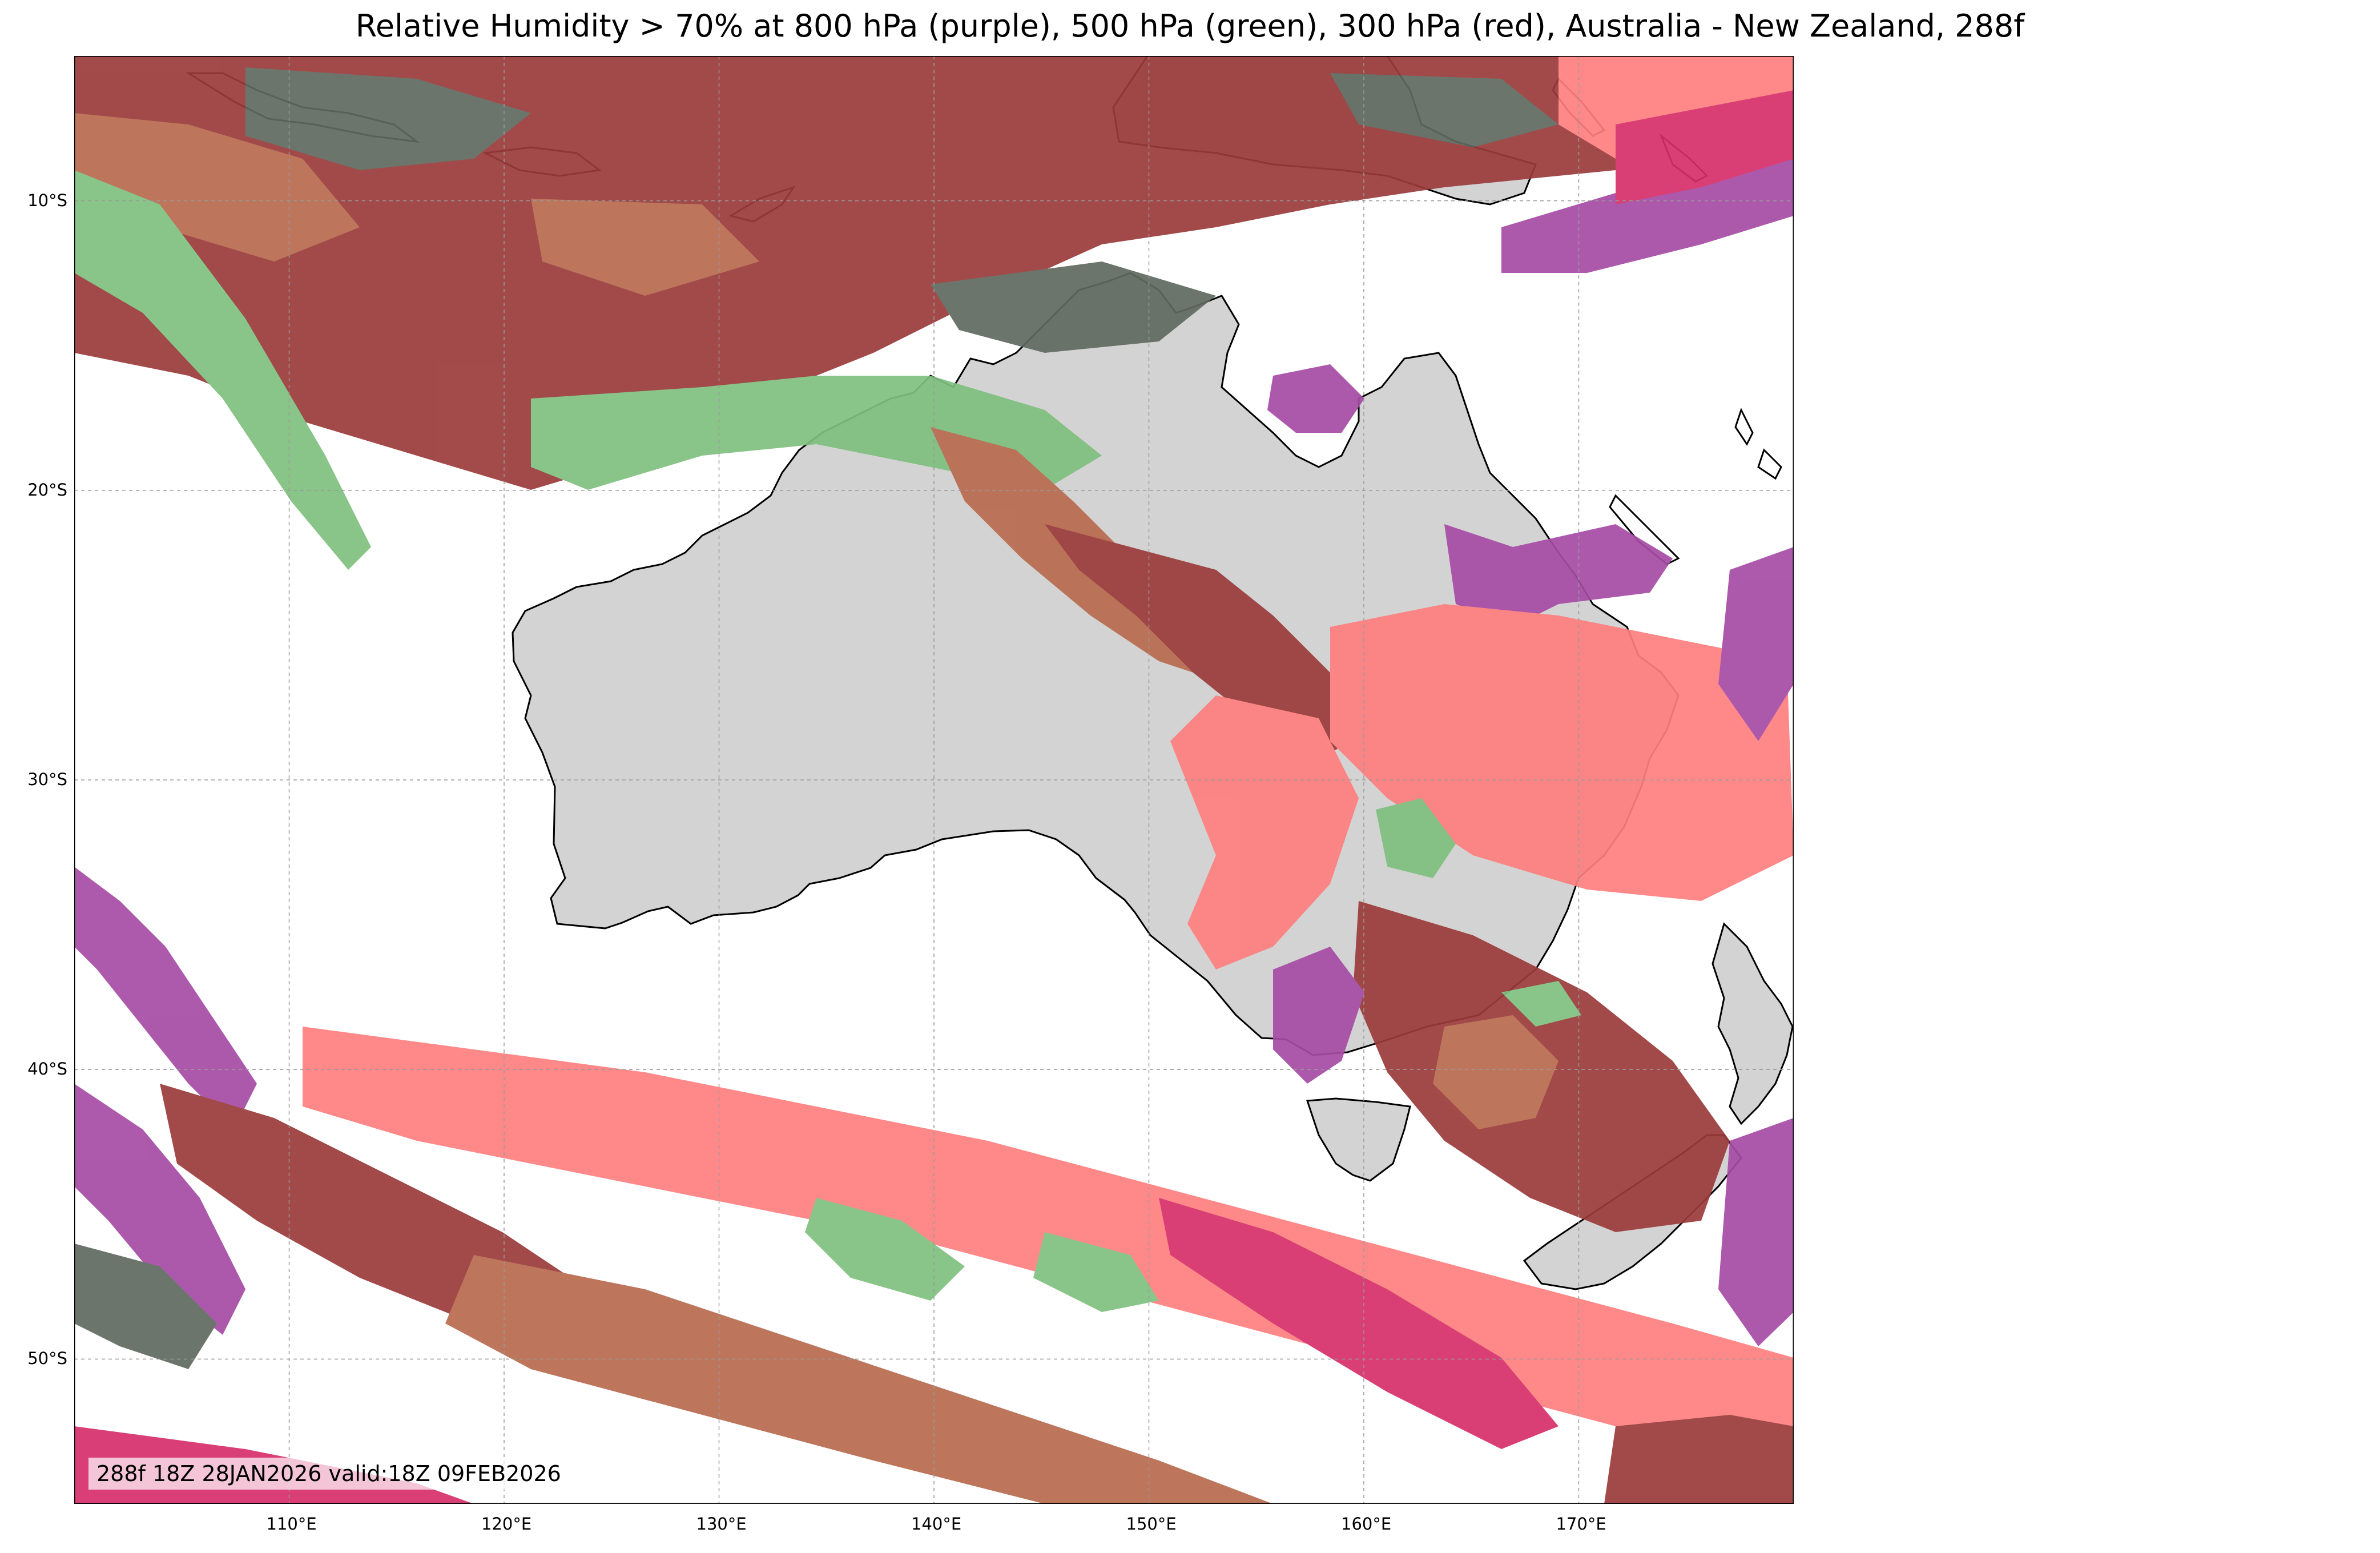 The image size is (2380, 1553). Describe the element at coordinates (1478, 912) in the screenshot. I see `rh-500-tasman` at that location.